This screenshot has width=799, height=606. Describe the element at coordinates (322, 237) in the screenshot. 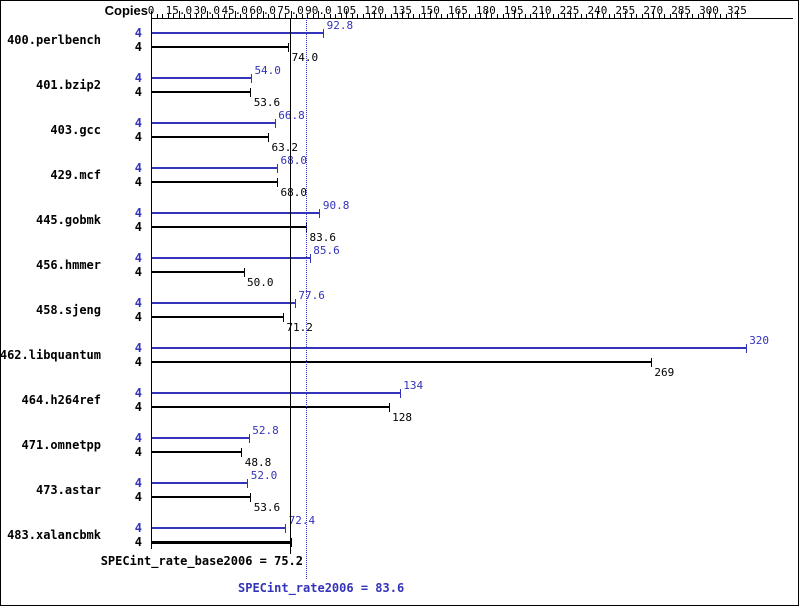

I see `base-value-label: 83.6` at that location.